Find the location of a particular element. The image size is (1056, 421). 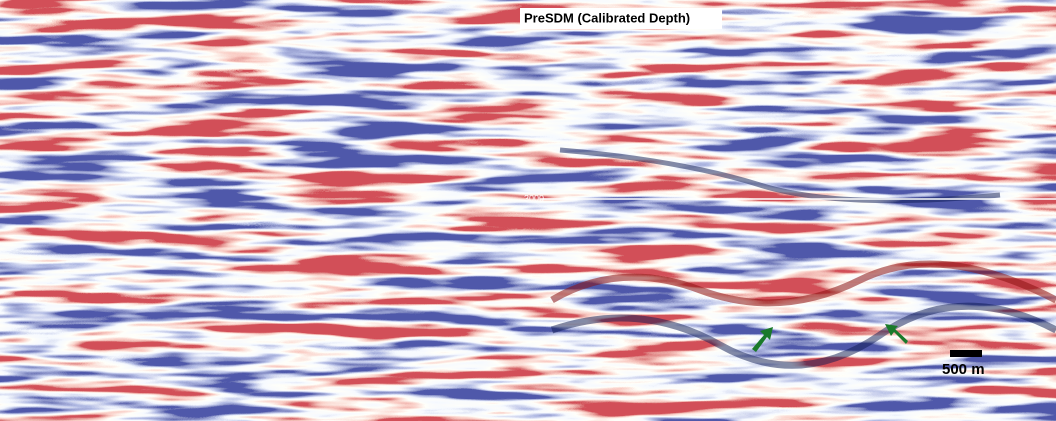

depth-tick-label: 3000 is located at coordinates (534, 198).